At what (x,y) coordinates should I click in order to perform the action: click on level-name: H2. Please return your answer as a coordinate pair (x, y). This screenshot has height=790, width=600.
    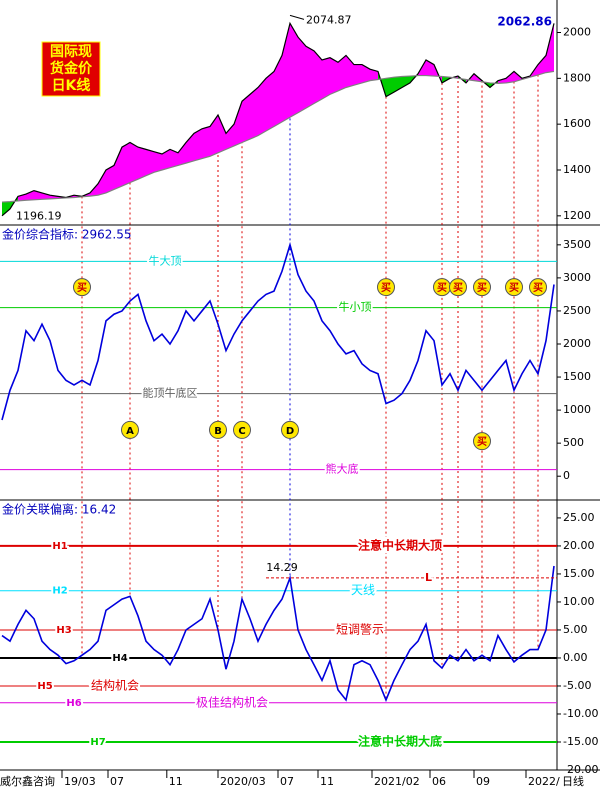
    Looking at the image, I should click on (59, 591).